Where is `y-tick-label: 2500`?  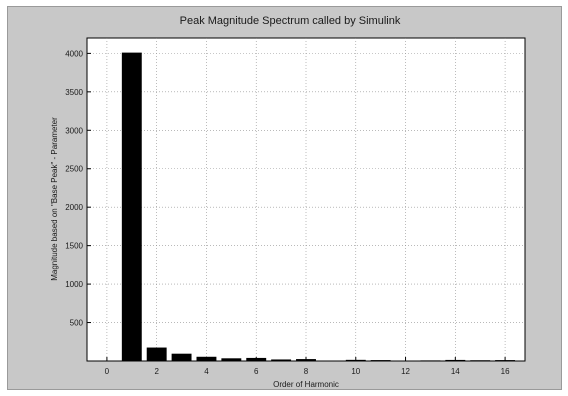
y-tick-label: 2500 is located at coordinates (74, 169).